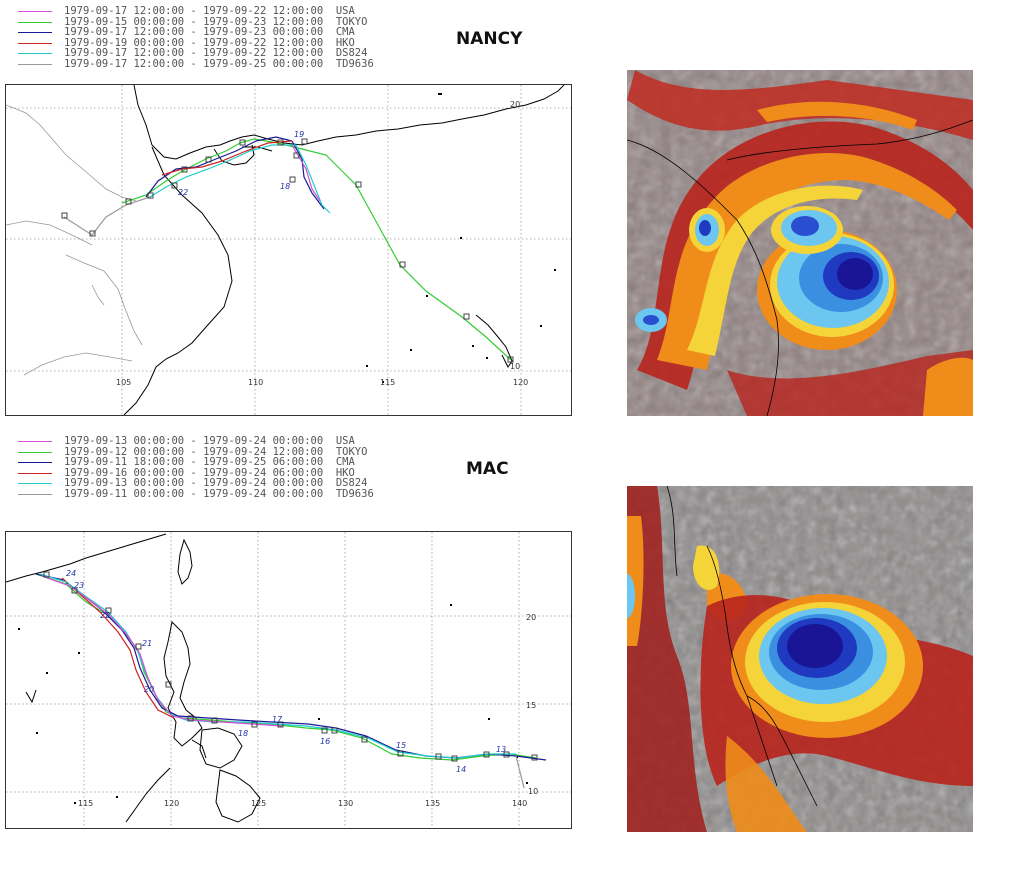 The width and height of the screenshot is (1024, 891). I want to click on date-label: 14, so click(461, 769).